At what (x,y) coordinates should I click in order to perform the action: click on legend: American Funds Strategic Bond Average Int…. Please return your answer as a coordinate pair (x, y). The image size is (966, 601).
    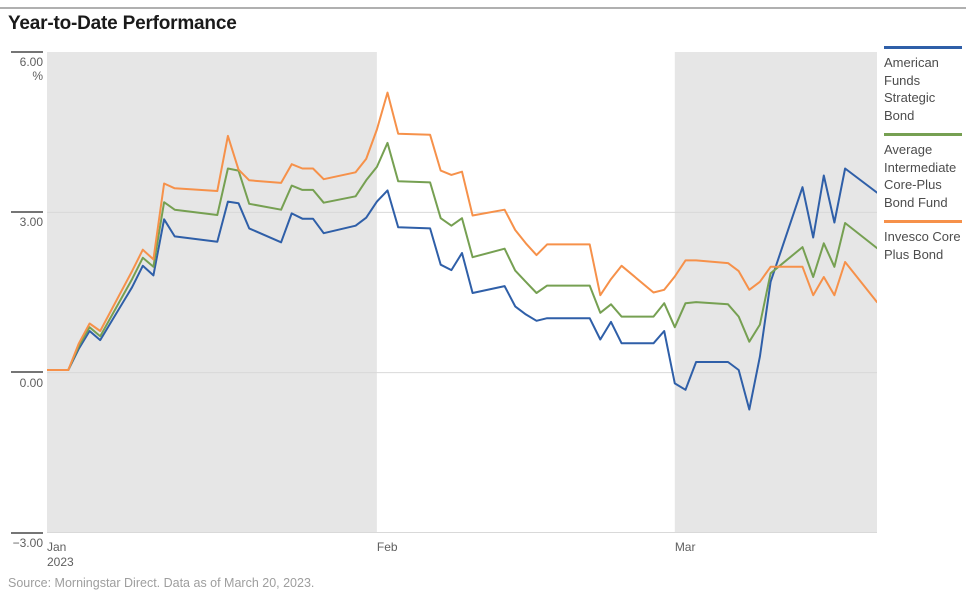
    Looking at the image, I should click on (925, 159).